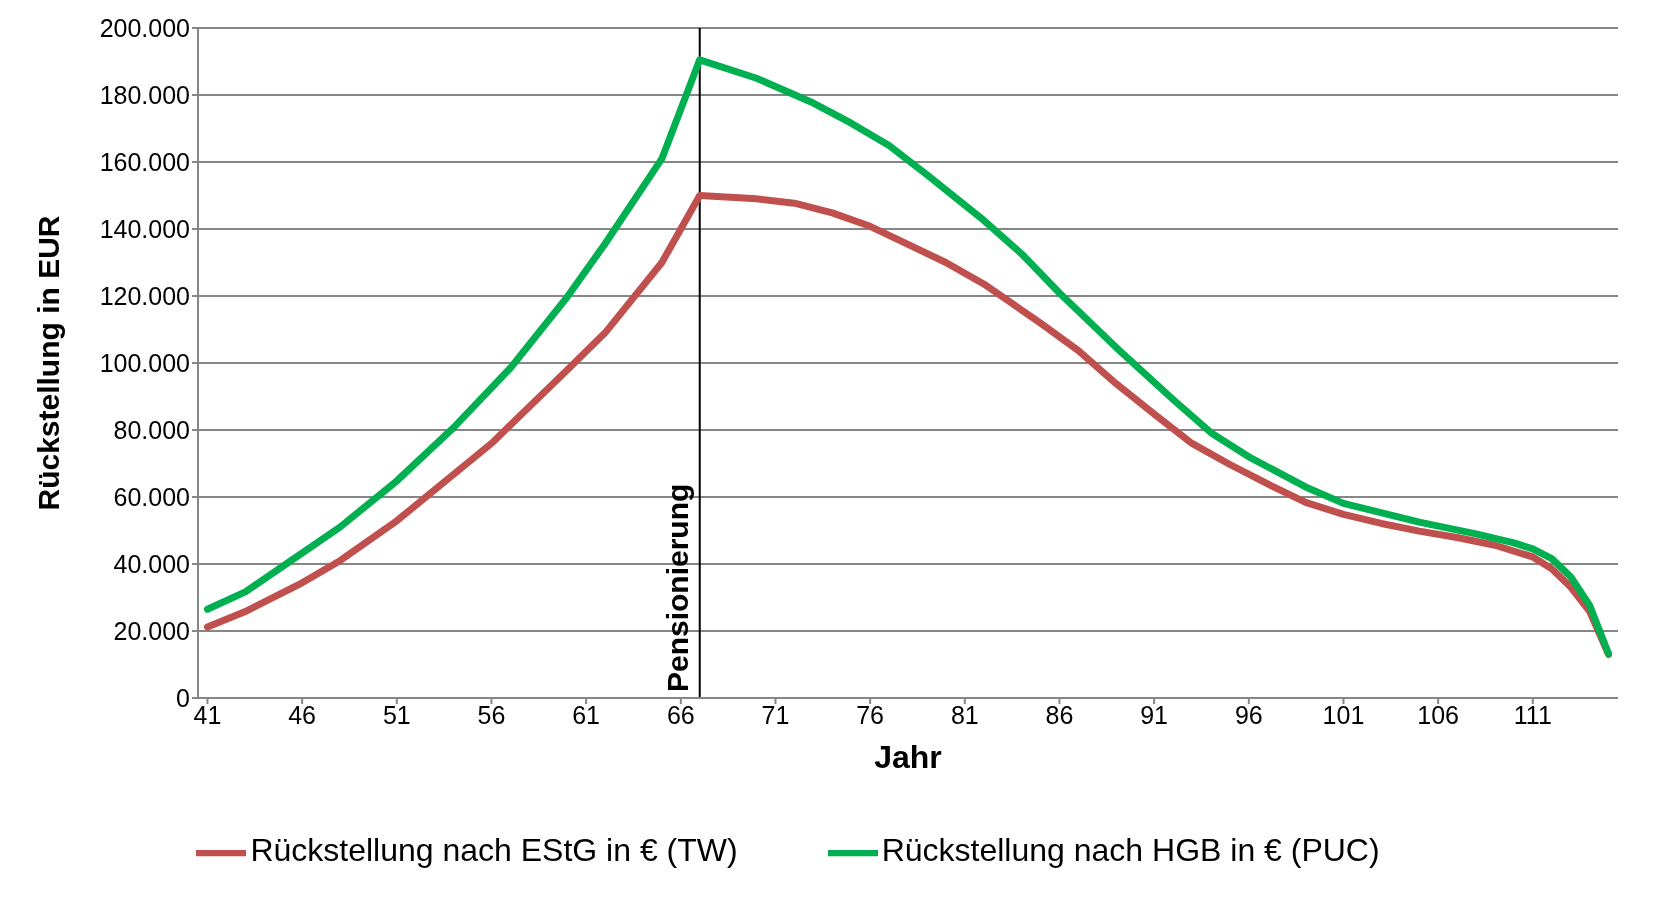 This screenshot has width=1657, height=911. What do you see at coordinates (494, 850) in the screenshot?
I see `legend-label: Rückstellung nach EStG in € (TW)` at bounding box center [494, 850].